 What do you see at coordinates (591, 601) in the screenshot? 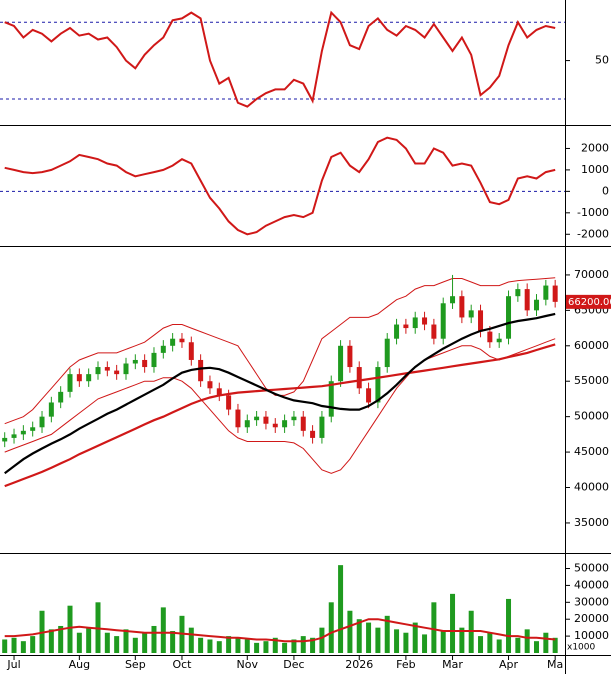
I see `y-tick-label: 30000` at bounding box center [591, 601].